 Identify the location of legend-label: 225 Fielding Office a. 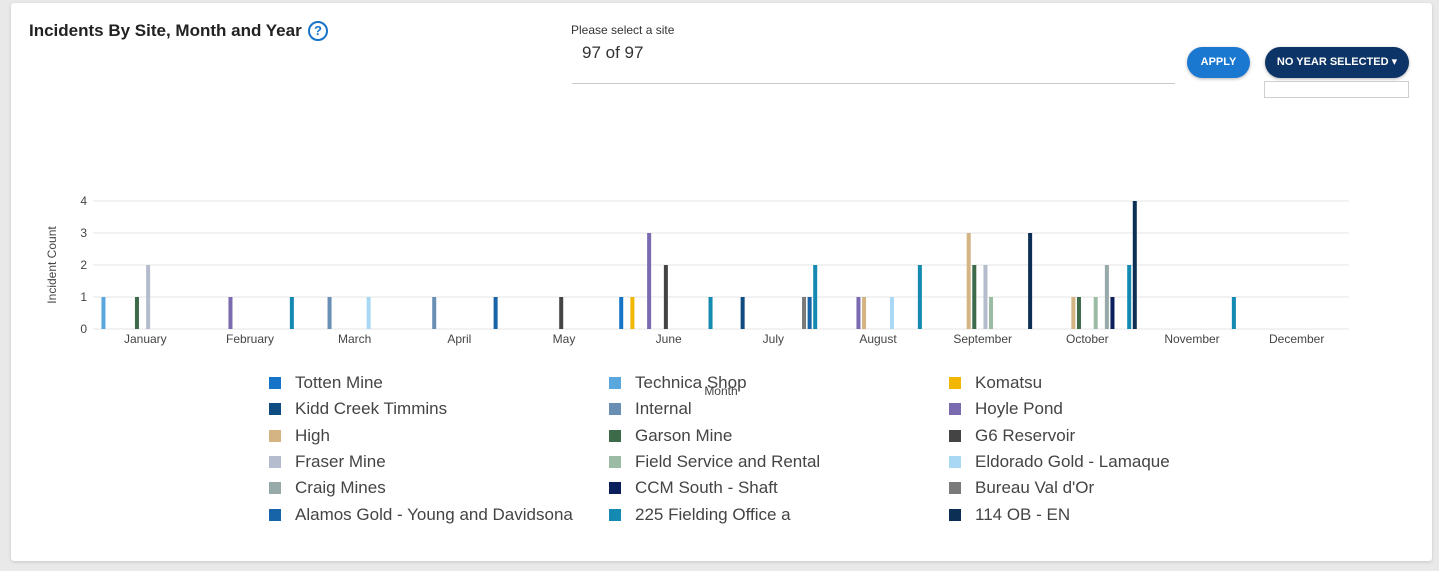
(713, 514).